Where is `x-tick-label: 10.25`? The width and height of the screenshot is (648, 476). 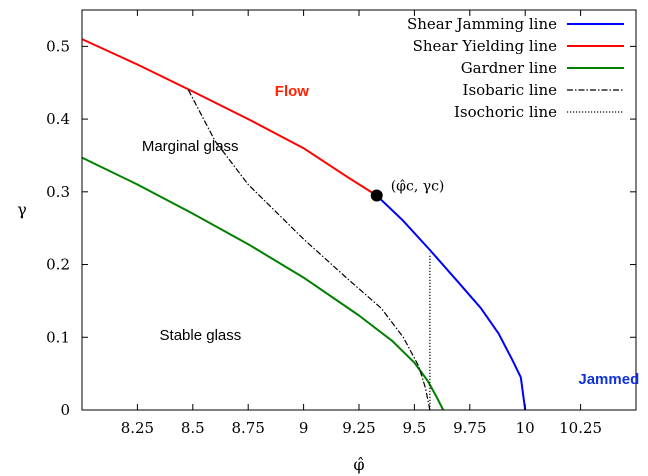 x-tick-label: 10.25 is located at coordinates (580, 428).